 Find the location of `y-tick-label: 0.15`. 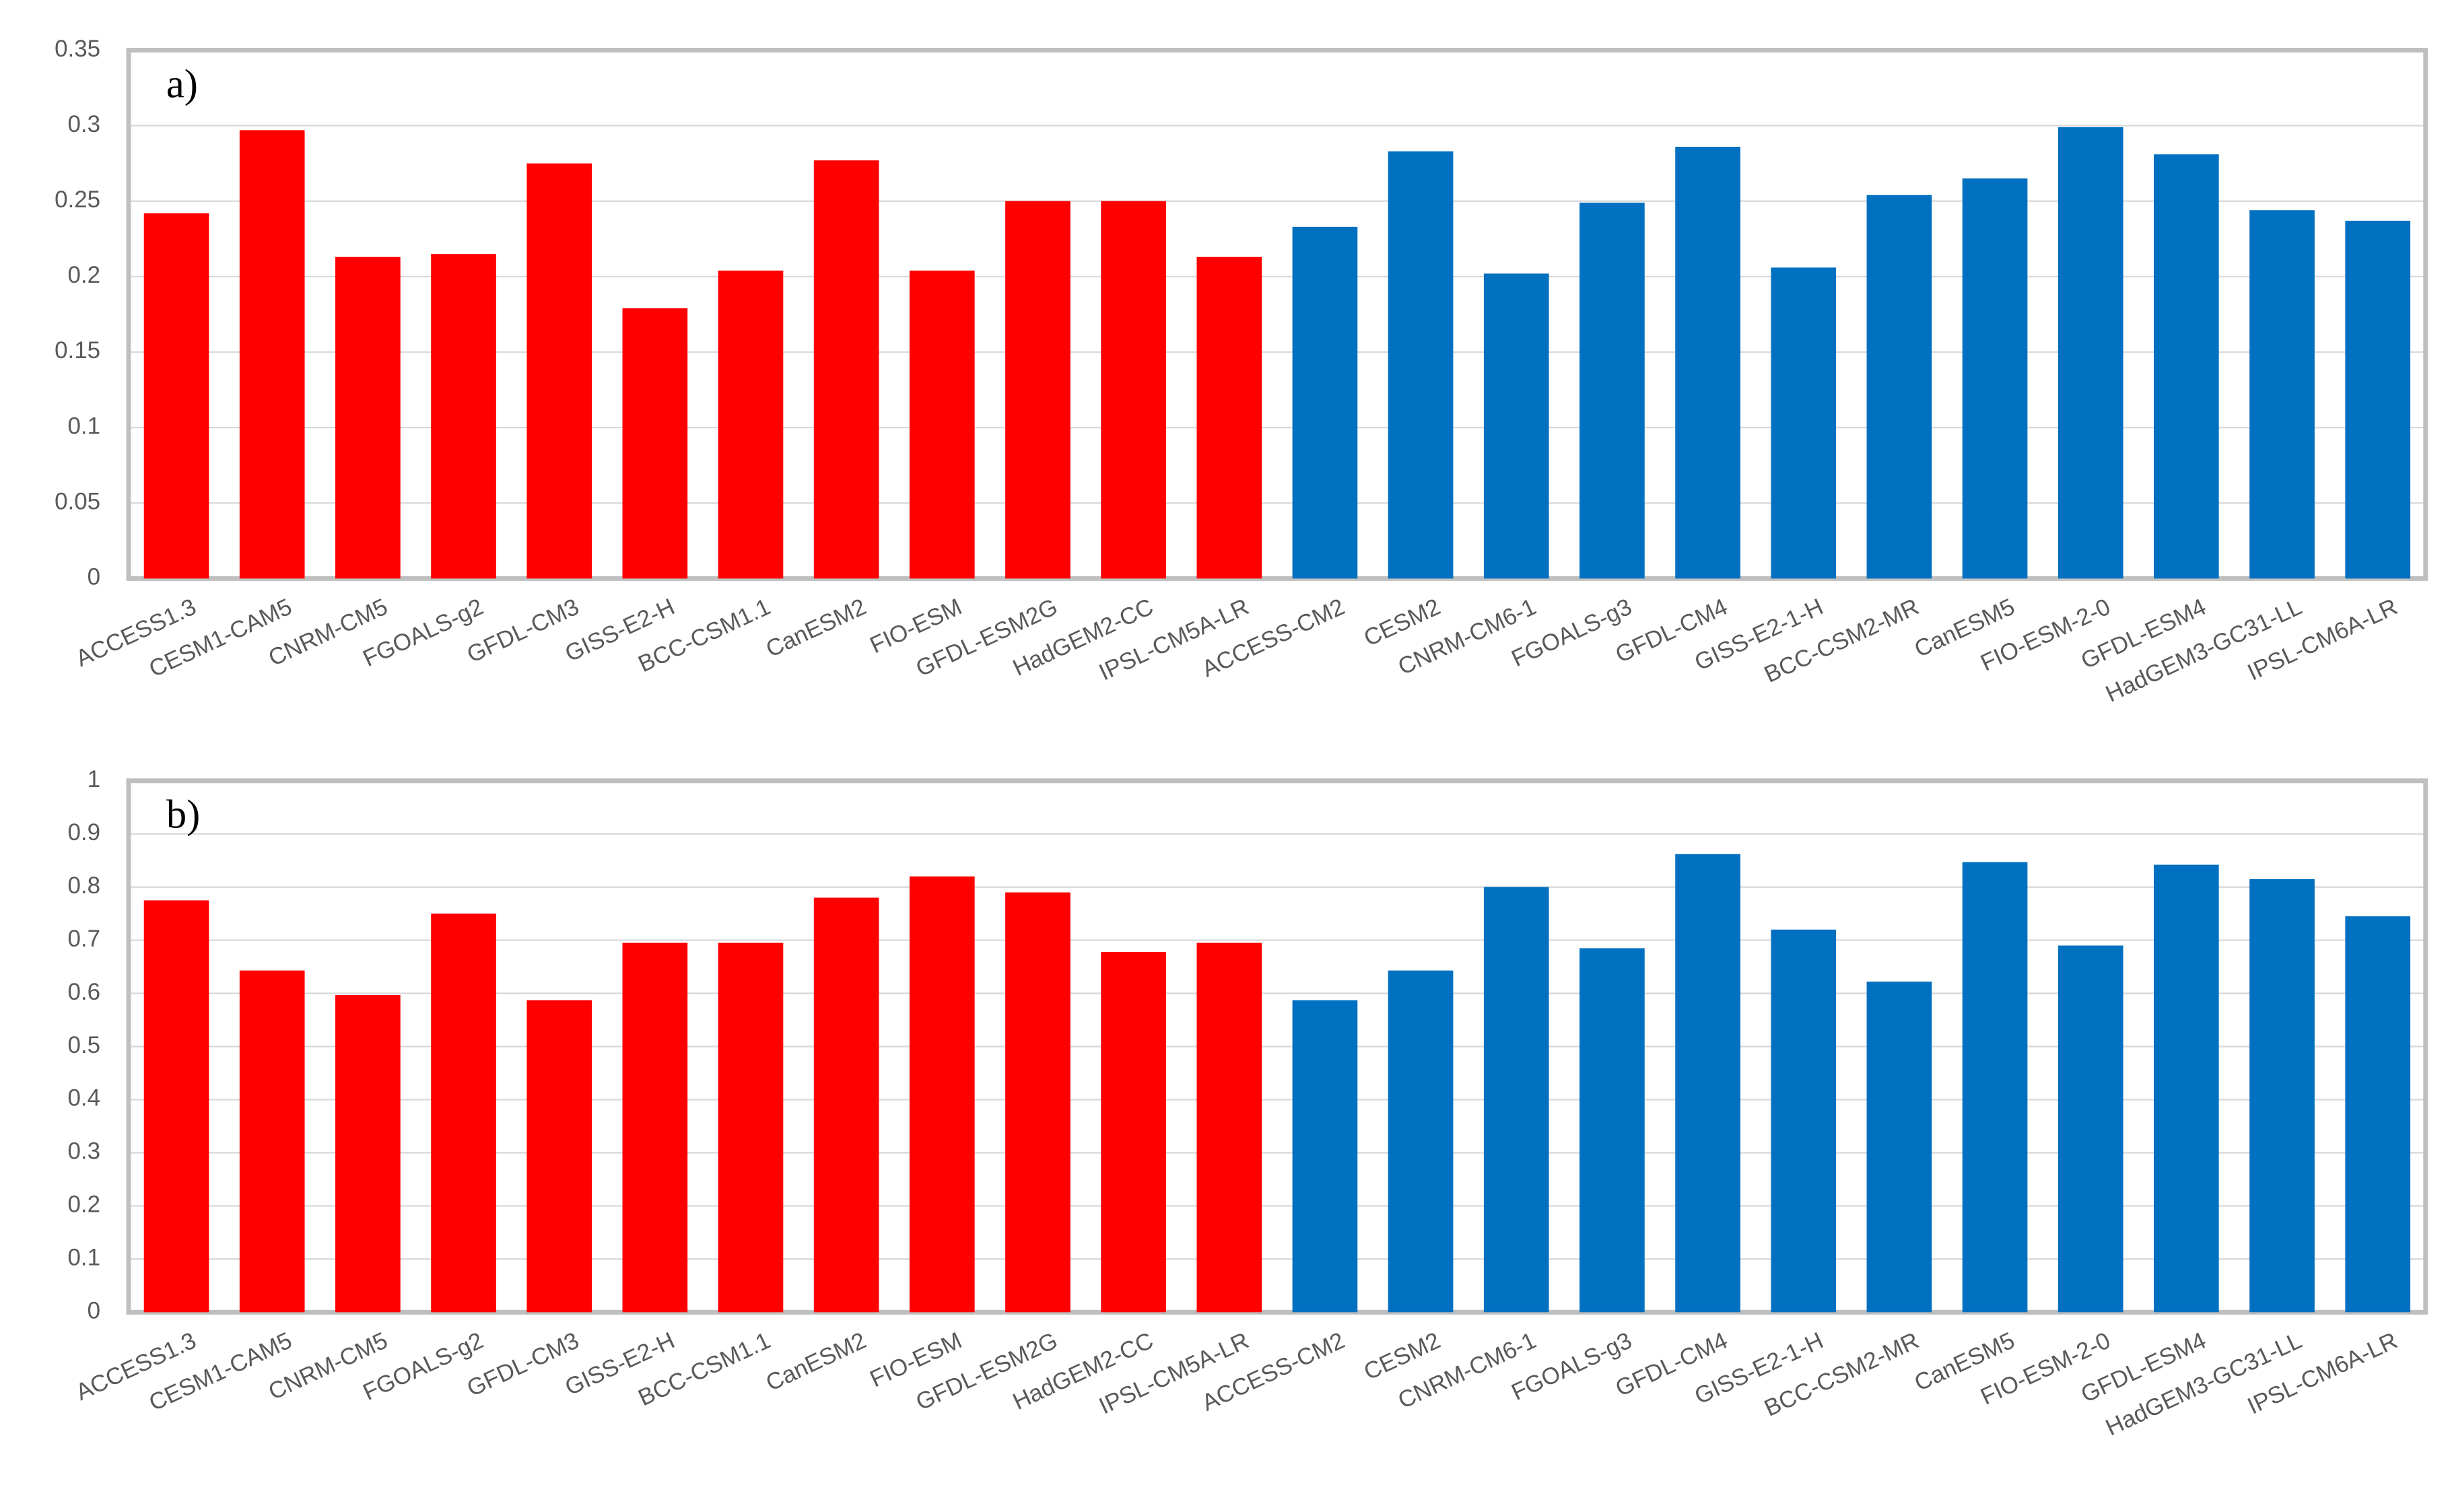

y-tick-label: 0.15 is located at coordinates (77, 350).